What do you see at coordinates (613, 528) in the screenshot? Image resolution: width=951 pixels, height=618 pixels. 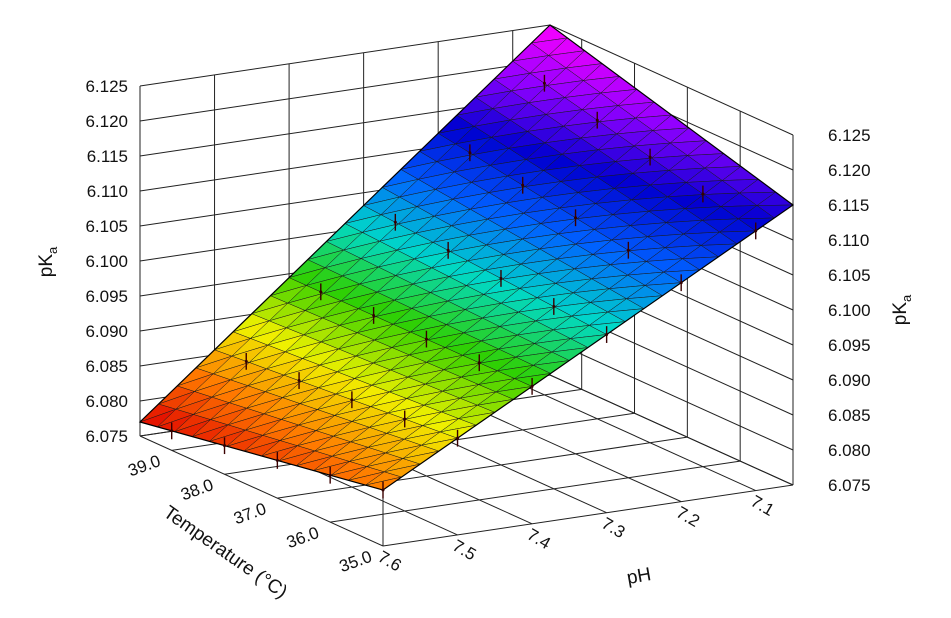 I see `ph-tick-label: 7.3` at bounding box center [613, 528].